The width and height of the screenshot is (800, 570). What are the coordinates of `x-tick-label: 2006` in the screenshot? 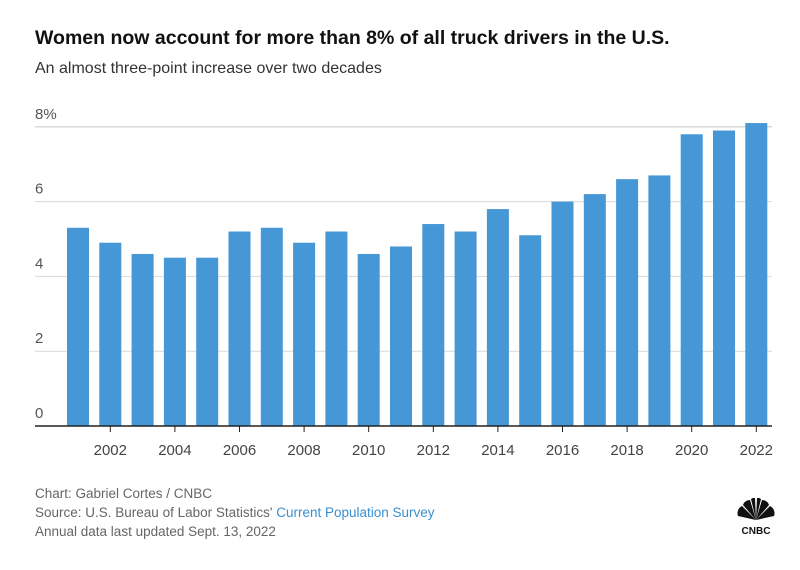 It's located at (239, 450).